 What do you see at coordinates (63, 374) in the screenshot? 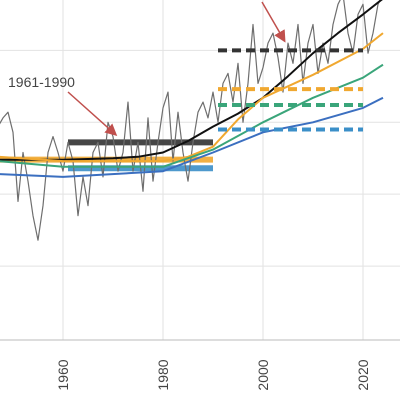
I see `x-tick-label: 1960` at bounding box center [63, 374].